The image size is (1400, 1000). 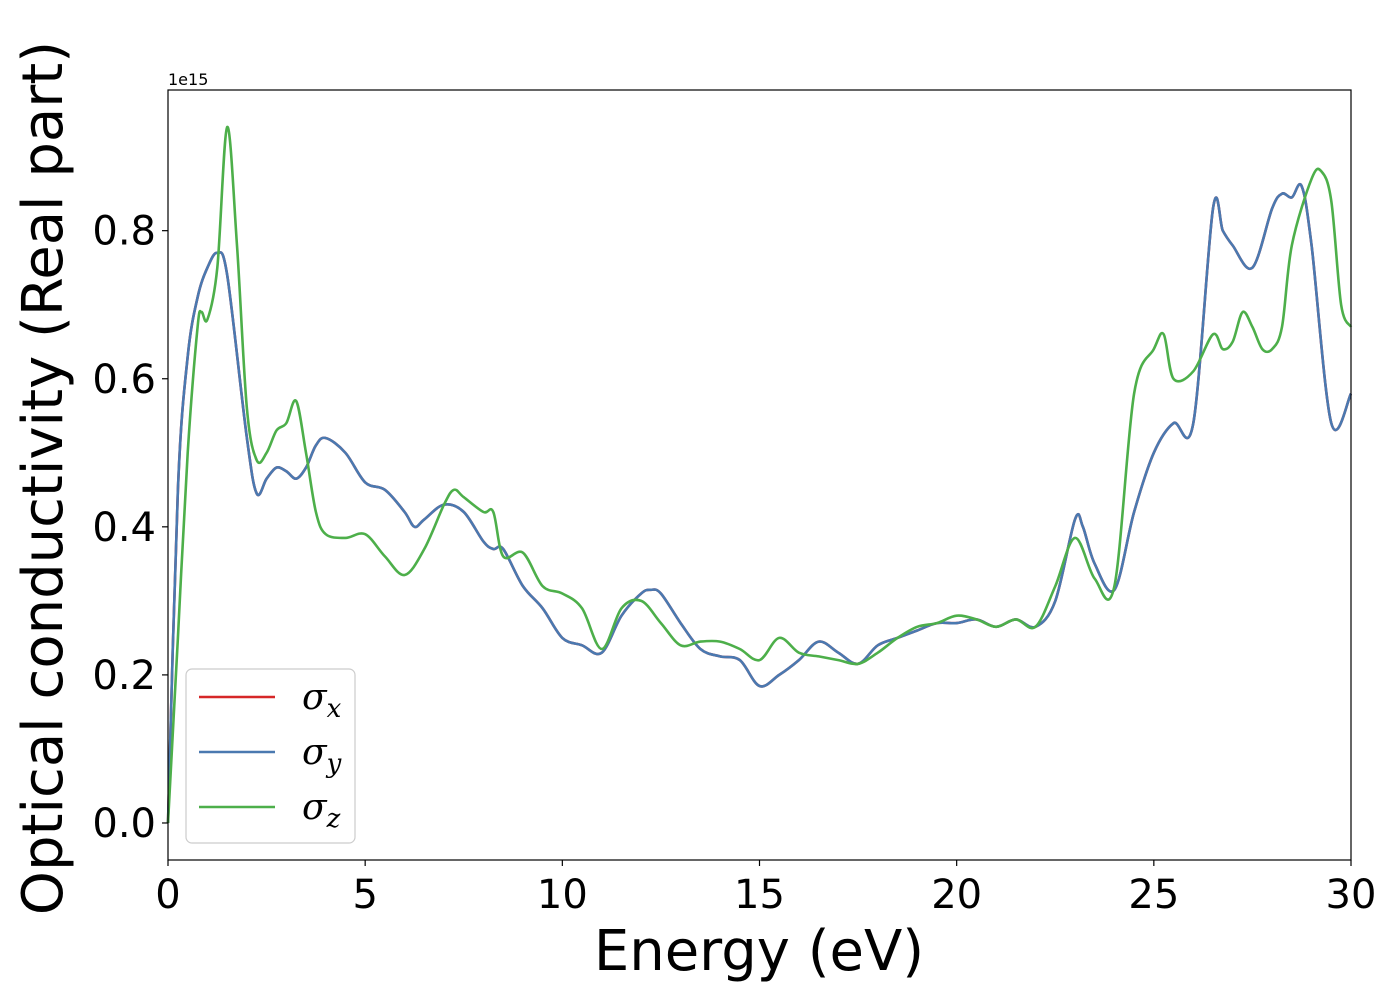 I want to click on y-tick-label: 0.2, so click(x=124, y=676).